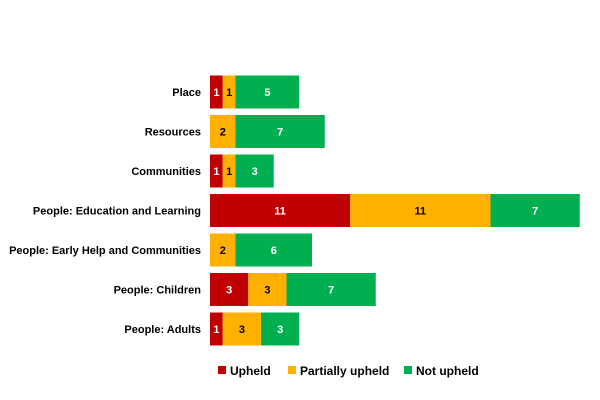  What do you see at coordinates (408, 370) in the screenshot?
I see `legend-swatch-not-upheld` at bounding box center [408, 370].